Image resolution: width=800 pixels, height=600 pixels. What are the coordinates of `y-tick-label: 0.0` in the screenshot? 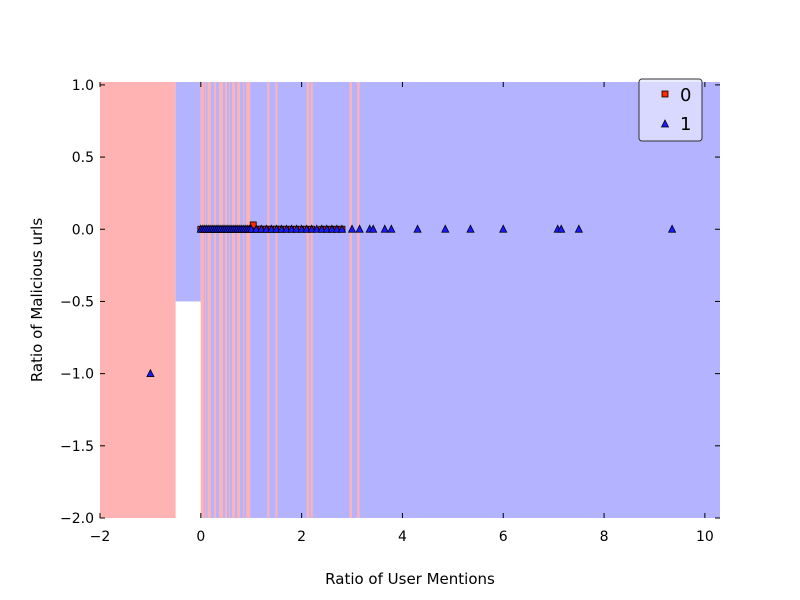 It's located at (83, 230).